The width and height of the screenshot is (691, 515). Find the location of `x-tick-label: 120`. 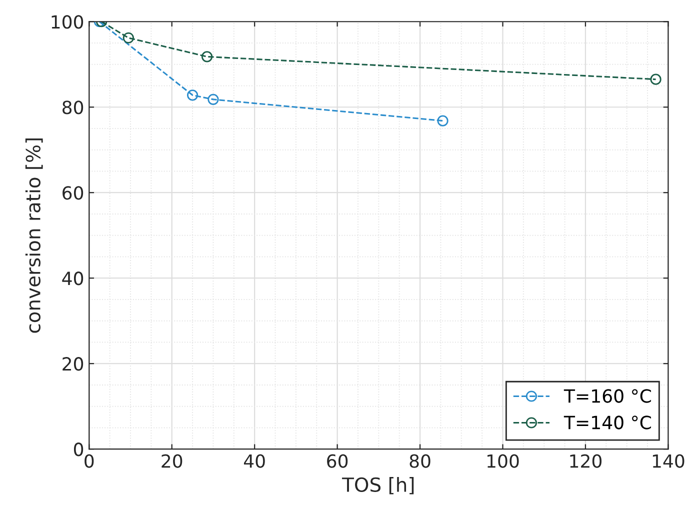

x-tick-label: 120 is located at coordinates (586, 461).